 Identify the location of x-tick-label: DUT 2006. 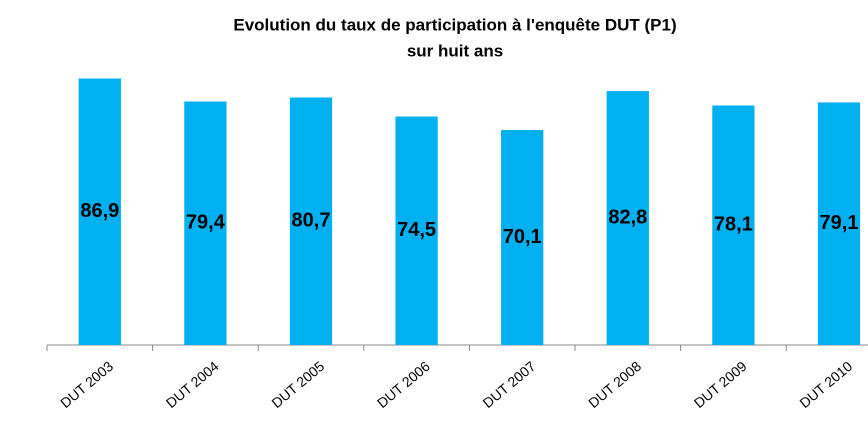
(403, 384).